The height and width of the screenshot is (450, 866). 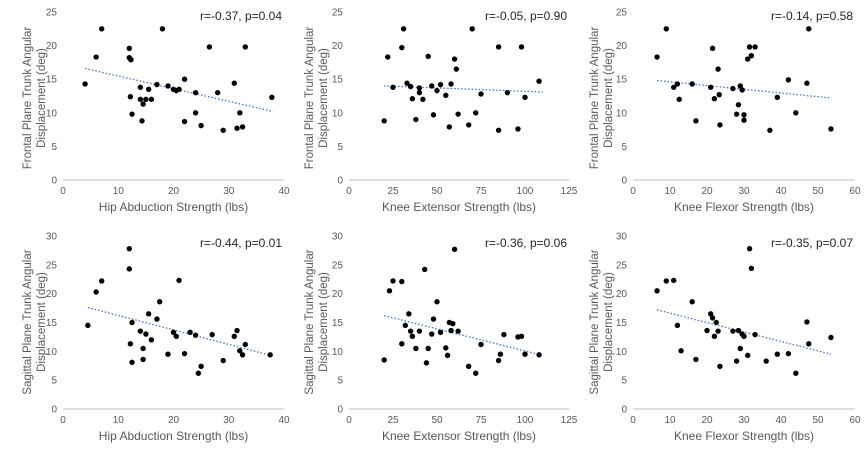 What do you see at coordinates (744, 89) in the screenshot?
I see `trendline` at bounding box center [744, 89].